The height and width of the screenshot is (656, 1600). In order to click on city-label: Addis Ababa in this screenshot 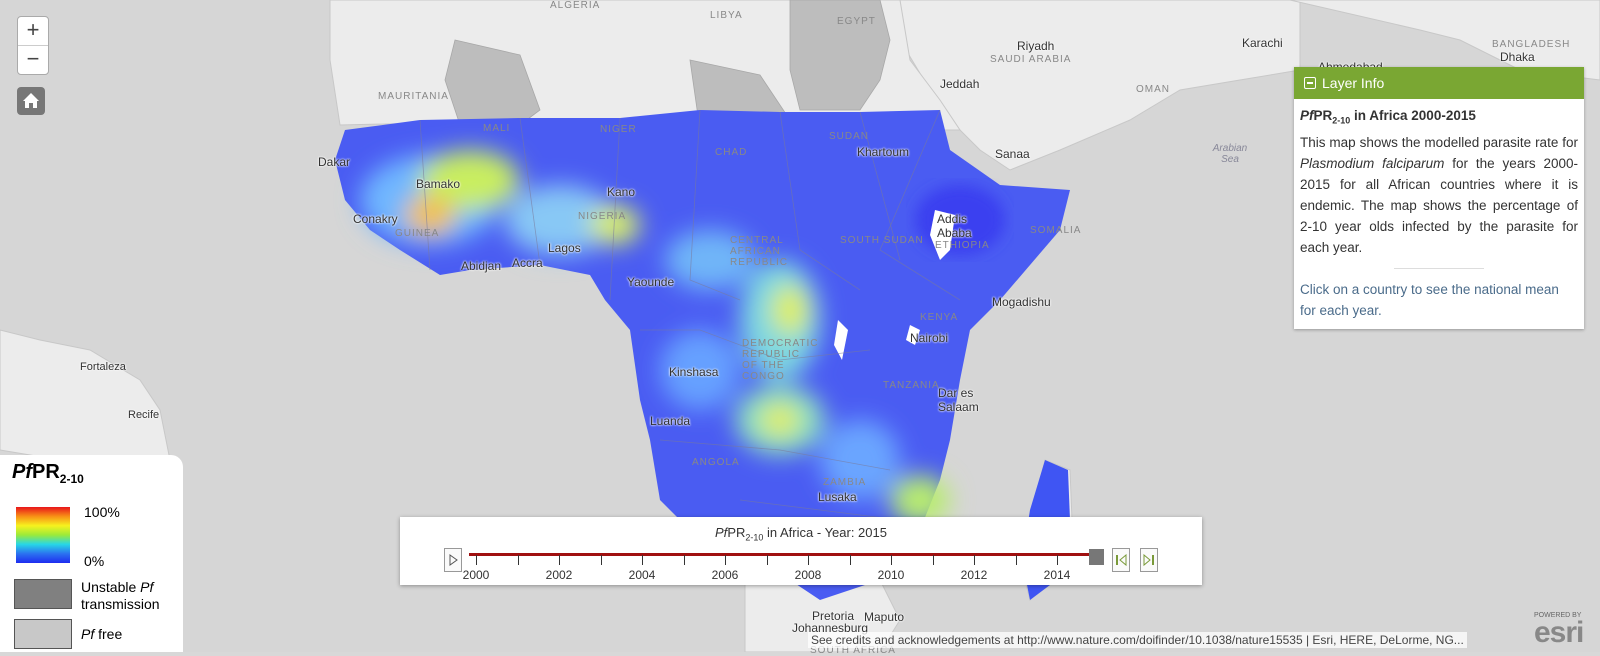, I will do `click(954, 226)`.